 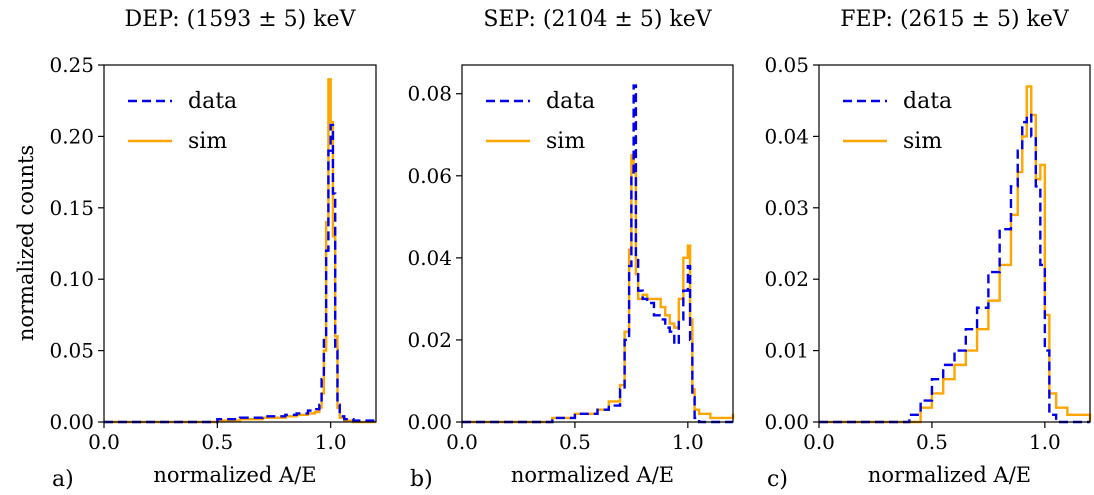 I want to click on panel-1-ytick-label: 0.04, so click(x=429, y=258).